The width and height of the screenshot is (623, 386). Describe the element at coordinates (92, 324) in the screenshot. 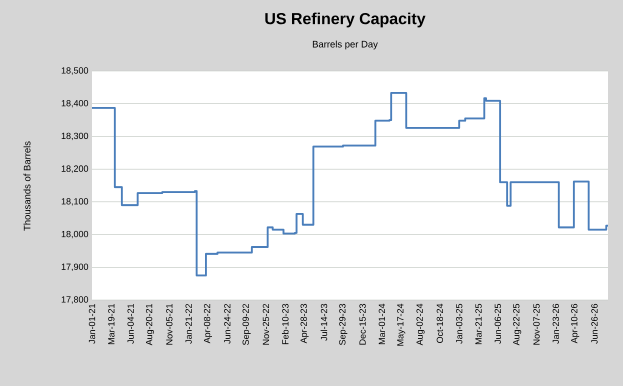

I see `x-tick-label: Jan-01-21` at that location.